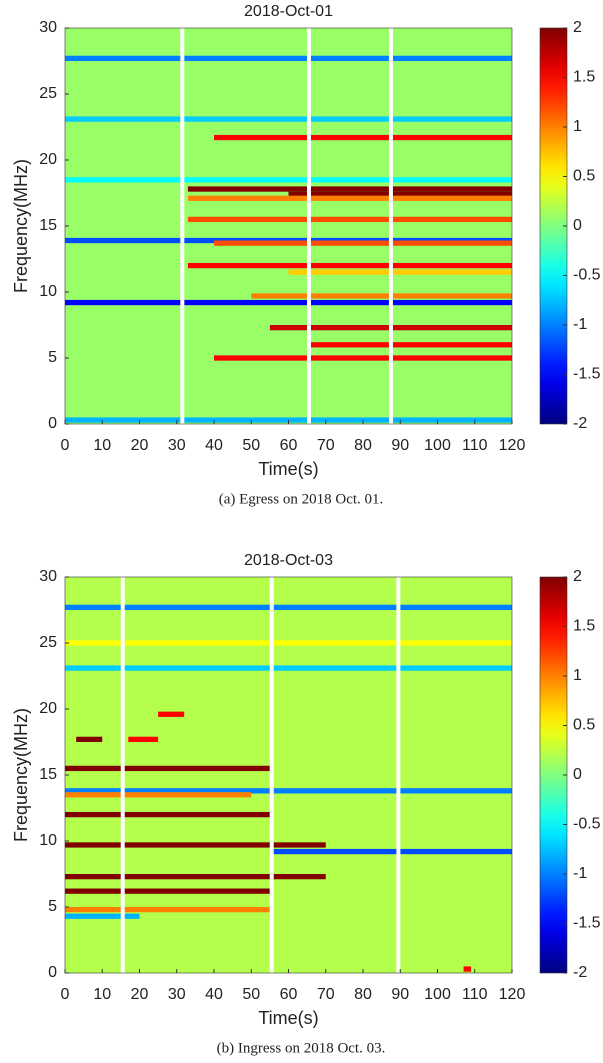 The width and height of the screenshot is (603, 1063). I want to click on caption: (b) Ingress on 2018 Oct. 03., so click(301, 1048).